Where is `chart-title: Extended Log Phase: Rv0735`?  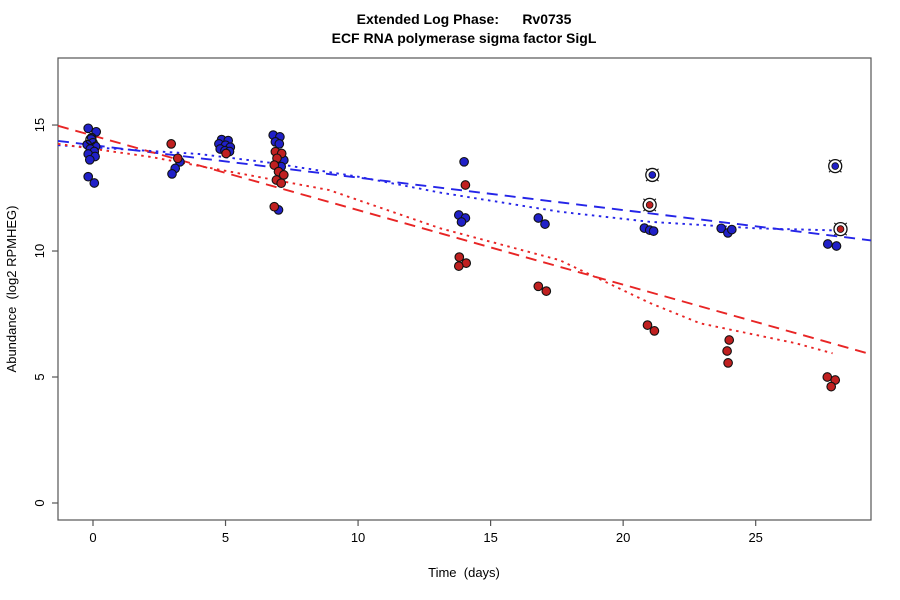 chart-title: Extended Log Phase: Rv0735 is located at coordinates (464, 19).